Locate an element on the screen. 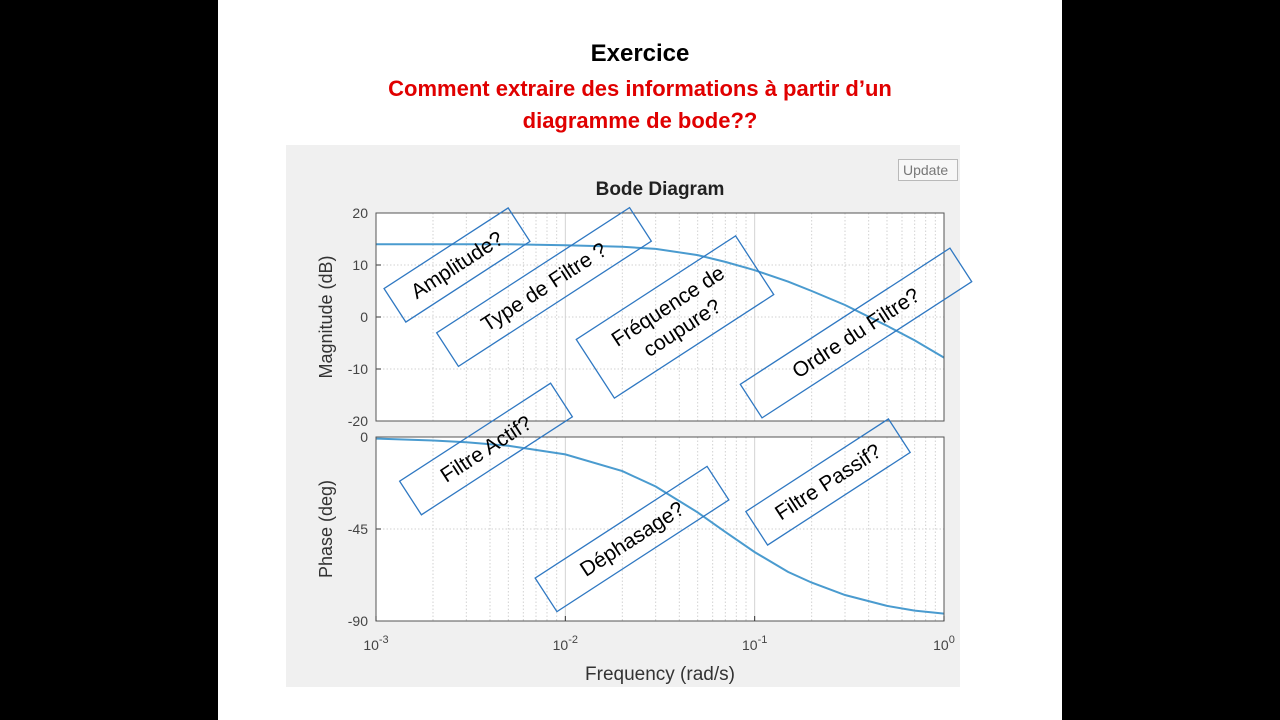  y-tick-label: -45 is located at coordinates (358, 529).